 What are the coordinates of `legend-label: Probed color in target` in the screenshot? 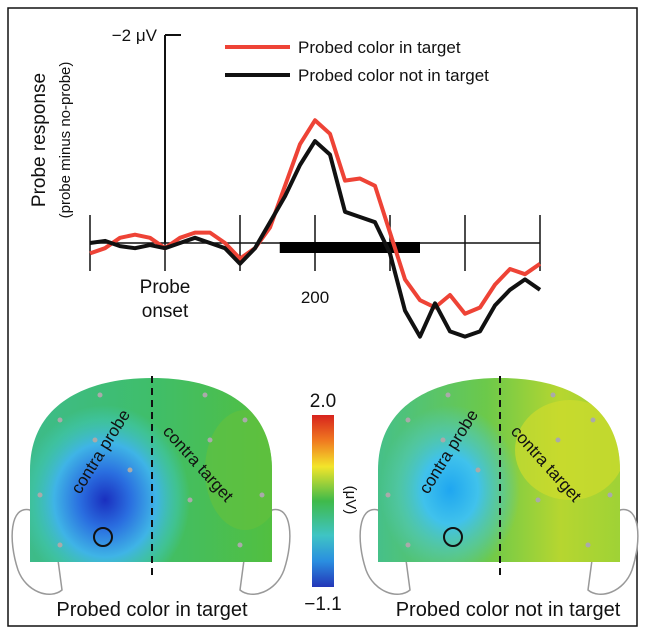 It's located at (379, 47).